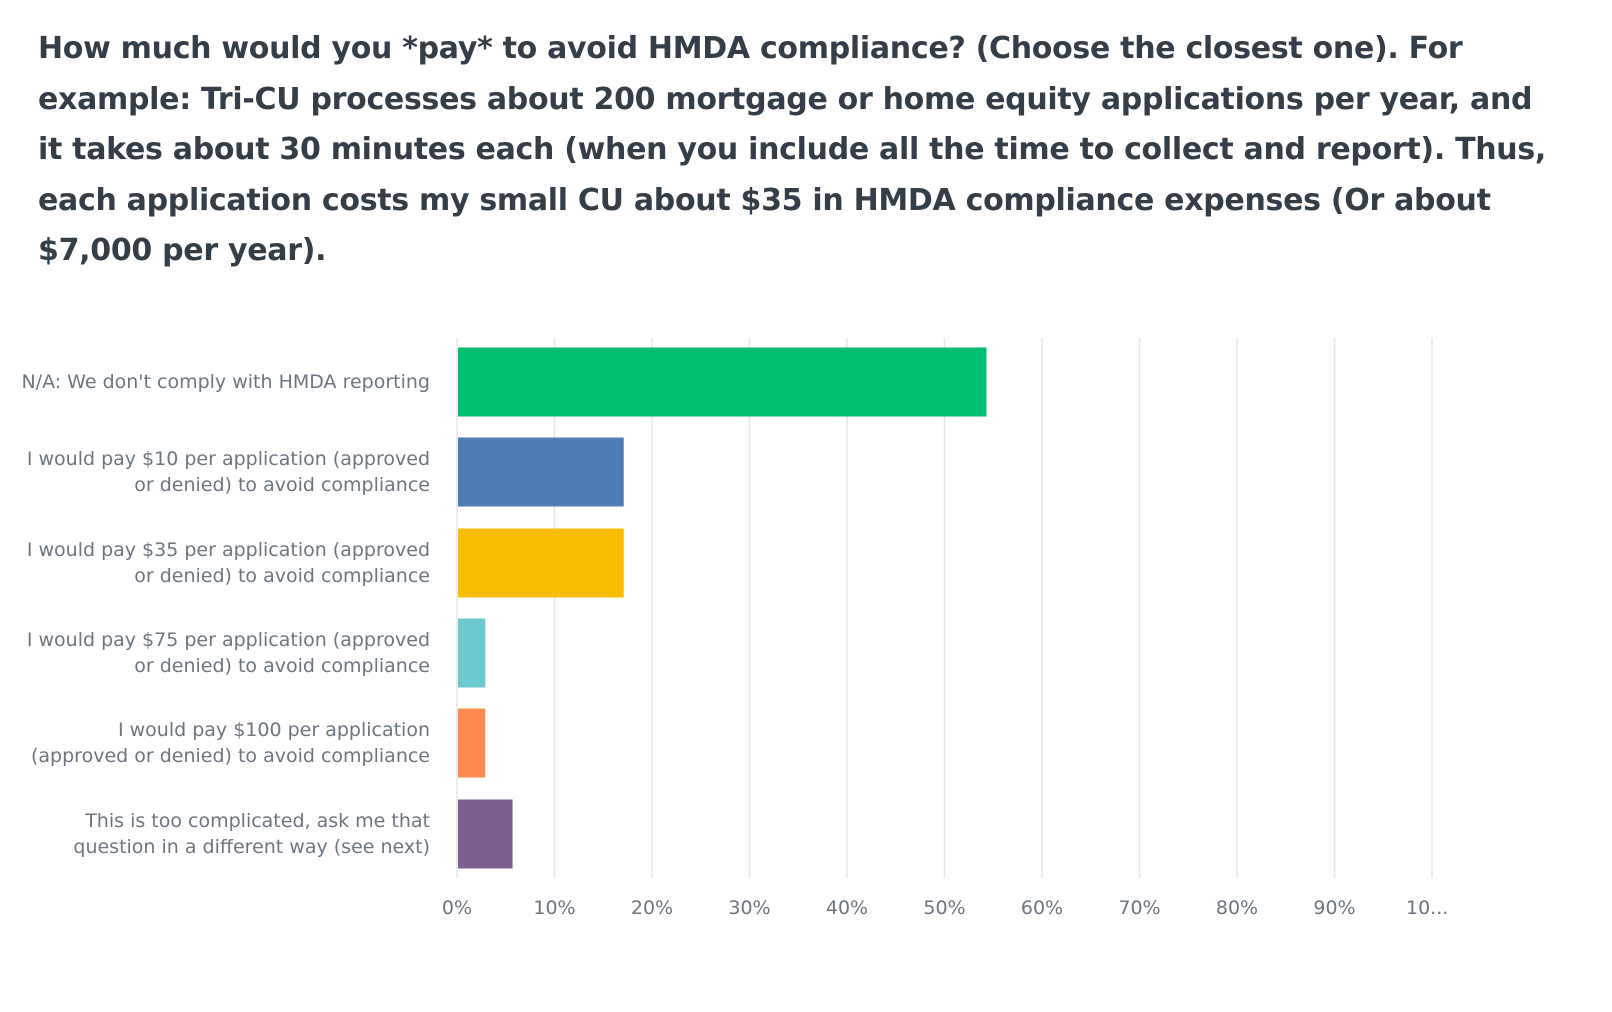 Image resolution: width=1612 pixels, height=1012 pixels. What do you see at coordinates (652, 908) in the screenshot?
I see `x-tick-label: 20%` at bounding box center [652, 908].